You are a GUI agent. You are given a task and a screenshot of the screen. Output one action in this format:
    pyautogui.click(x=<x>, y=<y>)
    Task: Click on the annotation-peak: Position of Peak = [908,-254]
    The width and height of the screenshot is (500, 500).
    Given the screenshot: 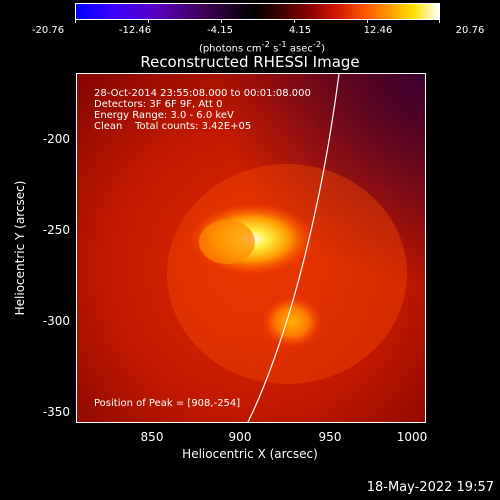 What is the action you would take?
    pyautogui.click(x=167, y=403)
    